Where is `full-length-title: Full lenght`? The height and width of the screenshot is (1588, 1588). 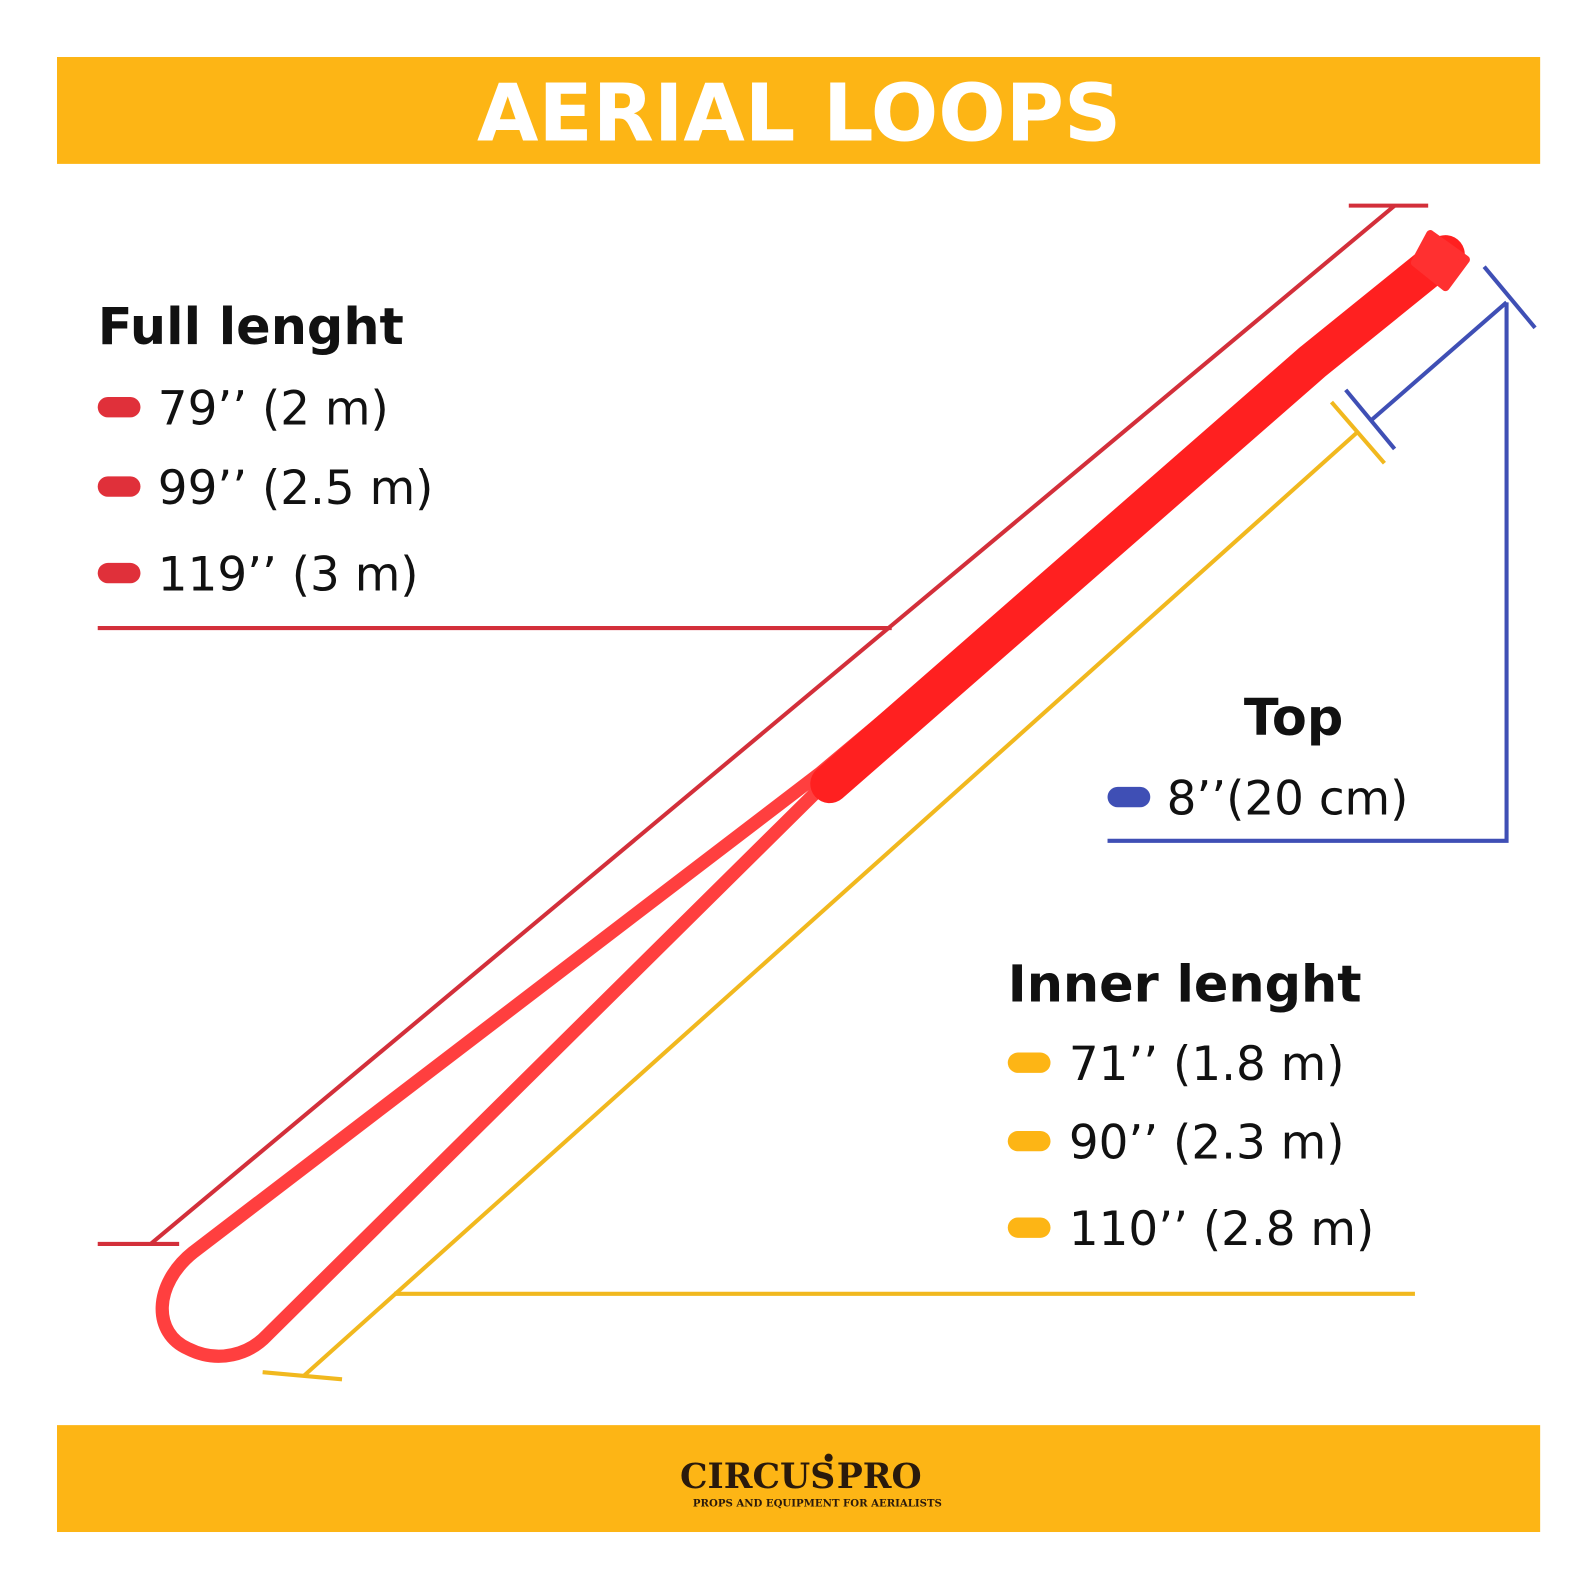
full-length-title: Full lenght is located at coordinates (251, 327).